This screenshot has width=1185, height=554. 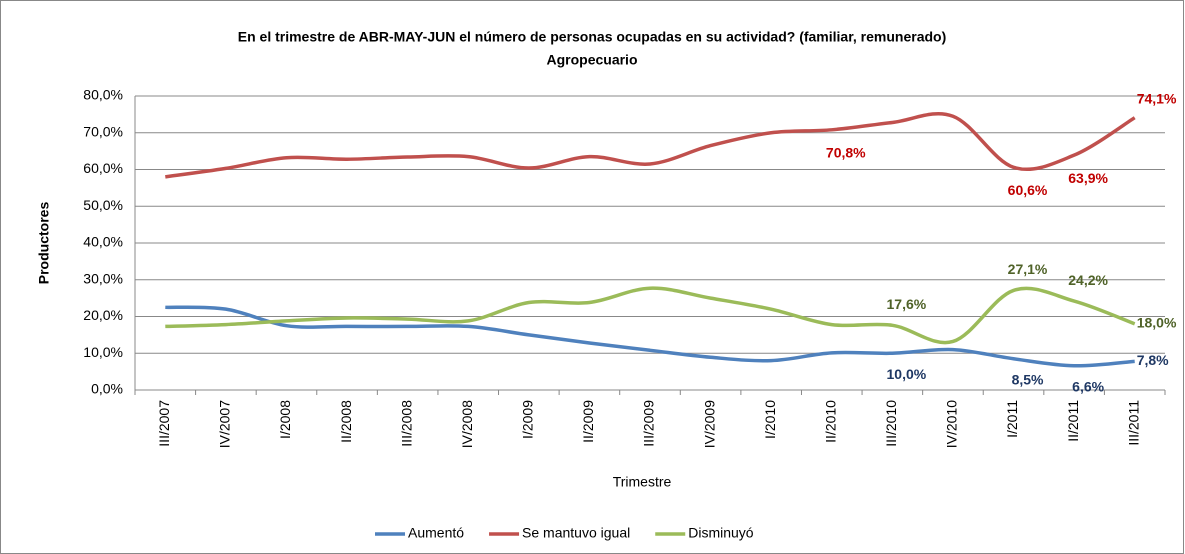 I want to click on x-tick-label: II/2009, so click(x=588, y=421).